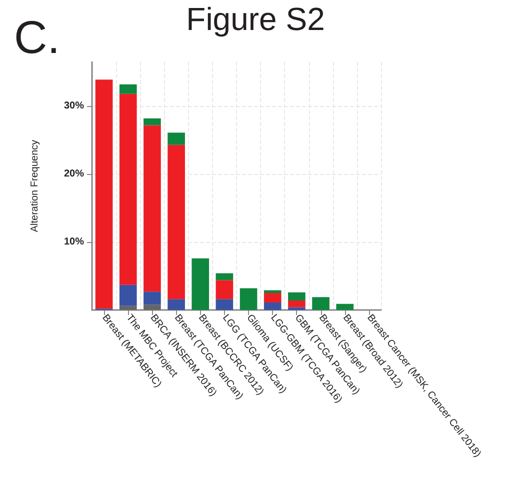 The width and height of the screenshot is (511, 487). What do you see at coordinates (74, 174) in the screenshot?
I see `y-tick-label: 20%` at bounding box center [74, 174].